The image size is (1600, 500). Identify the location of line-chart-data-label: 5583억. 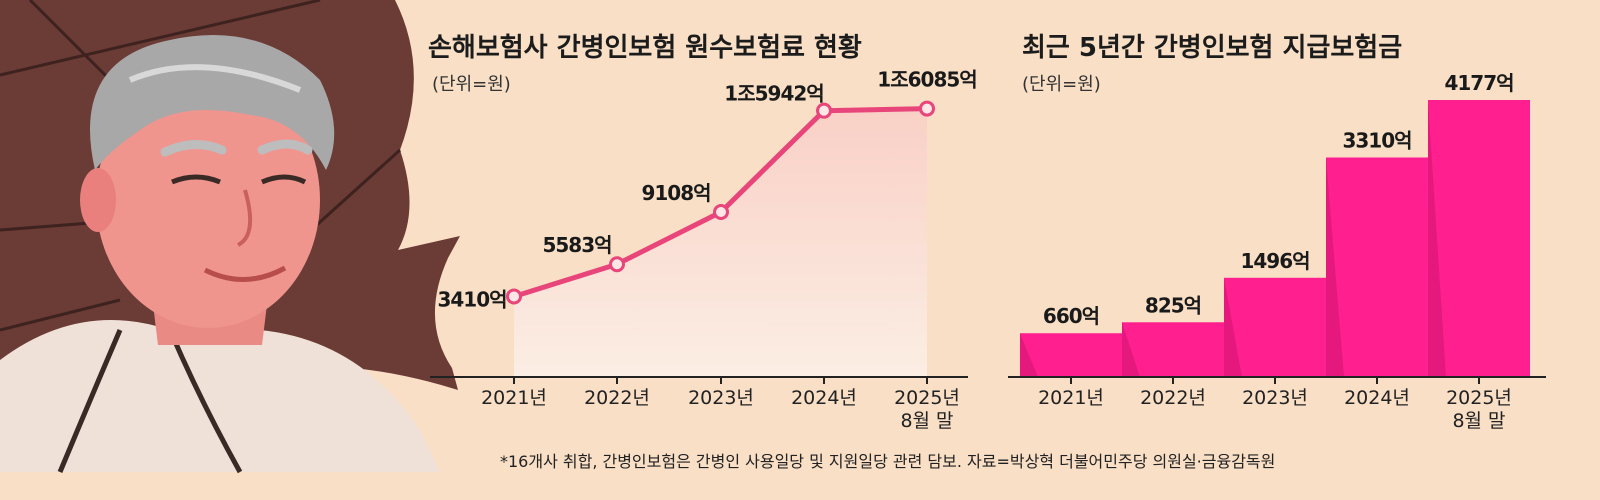
(576, 245).